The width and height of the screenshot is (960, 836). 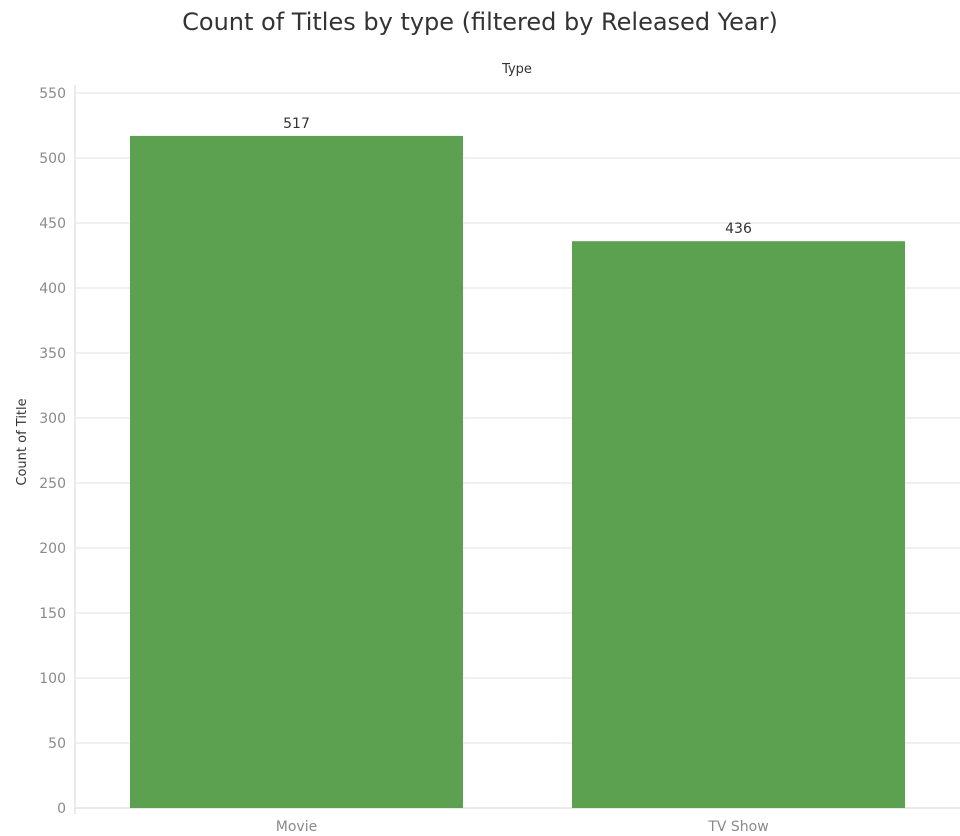 What do you see at coordinates (52, 94) in the screenshot?
I see `y-tick-label: 550` at bounding box center [52, 94].